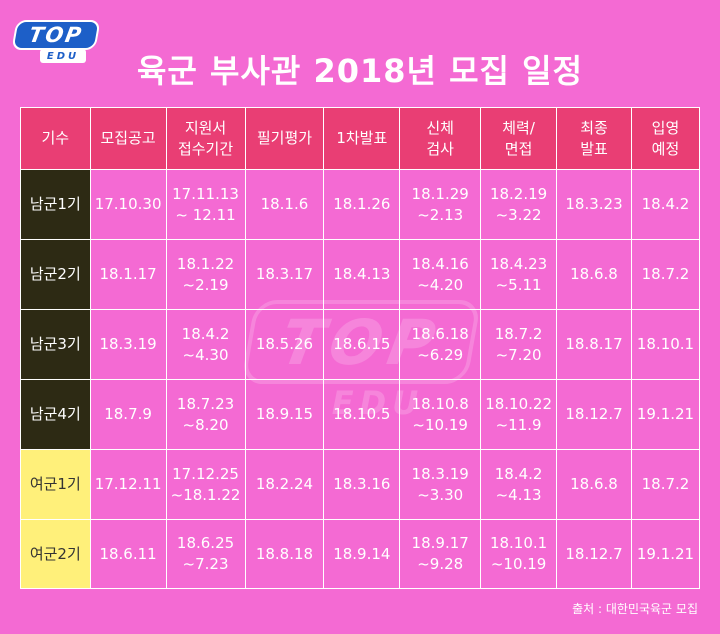 The height and width of the screenshot is (634, 720). What do you see at coordinates (55, 414) in the screenshot?
I see `term-cell: 남군4기` at bounding box center [55, 414].